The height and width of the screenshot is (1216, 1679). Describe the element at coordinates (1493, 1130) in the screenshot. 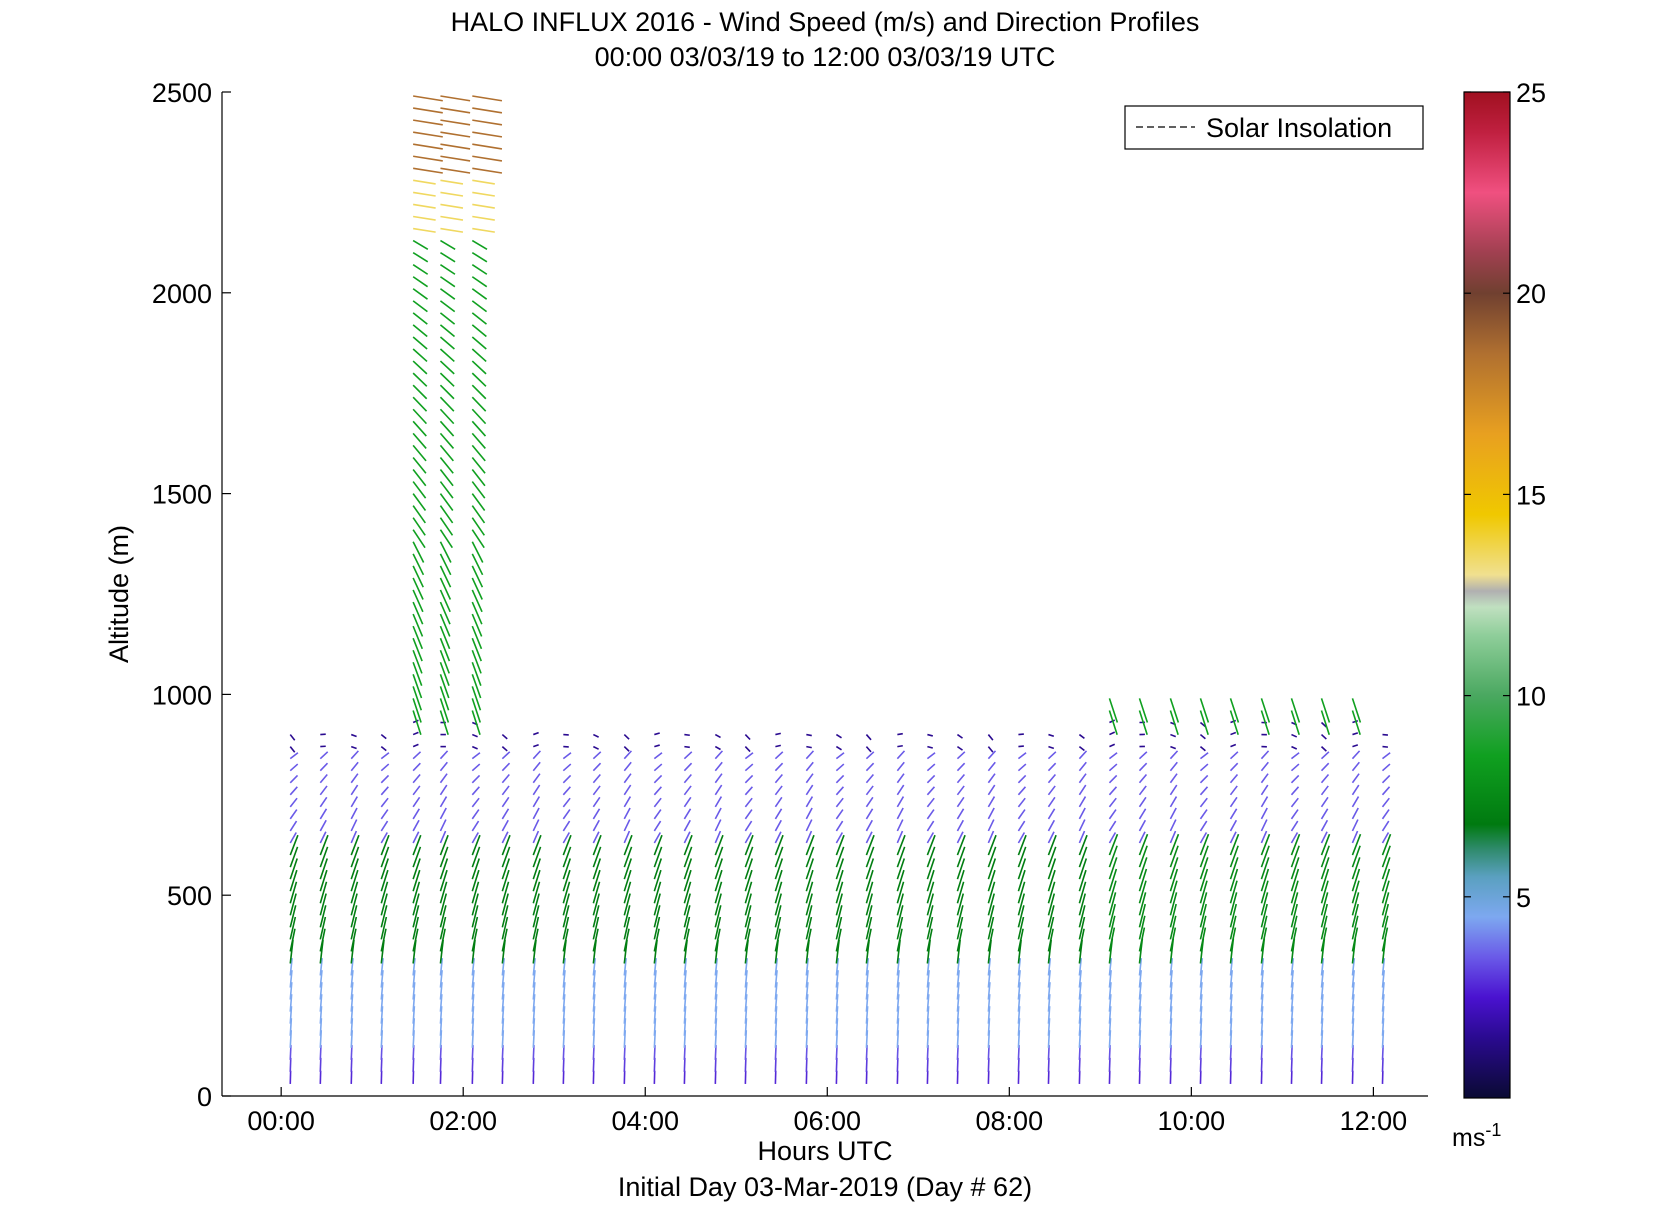

I see `colorbar-unit-exp: -1` at that location.